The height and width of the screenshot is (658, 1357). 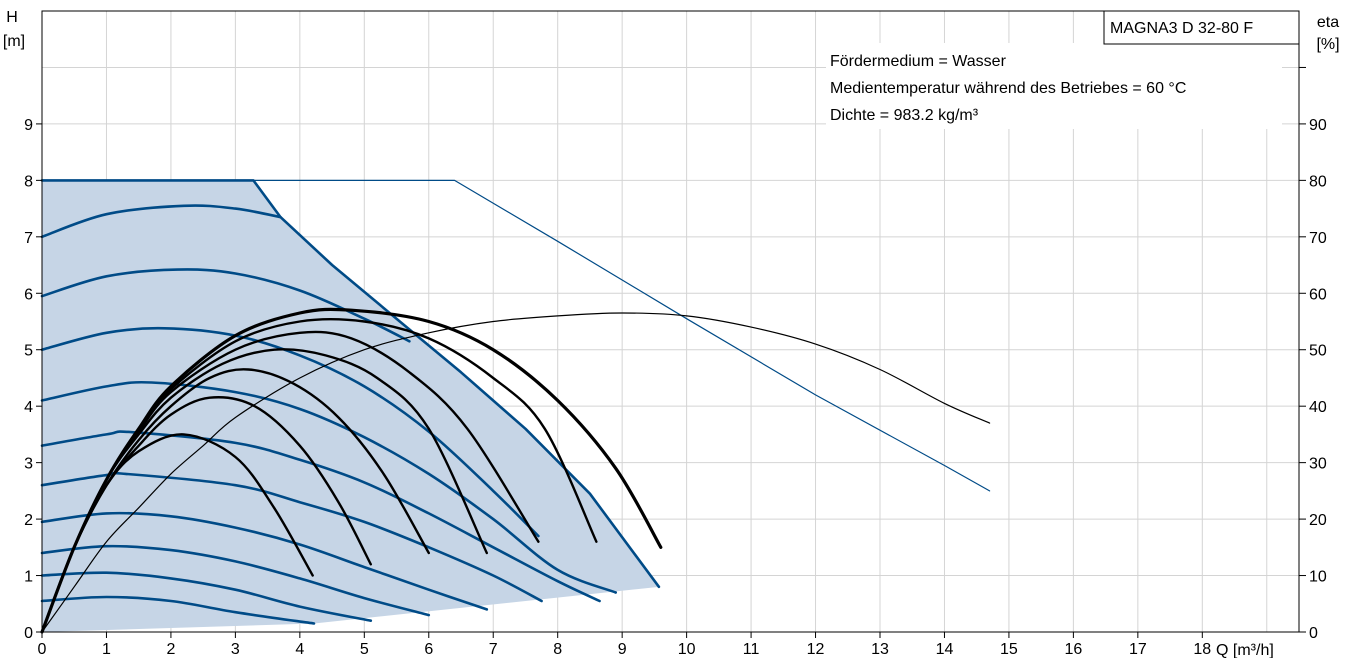 I want to click on x-tick-label: 5, so click(x=364, y=649).